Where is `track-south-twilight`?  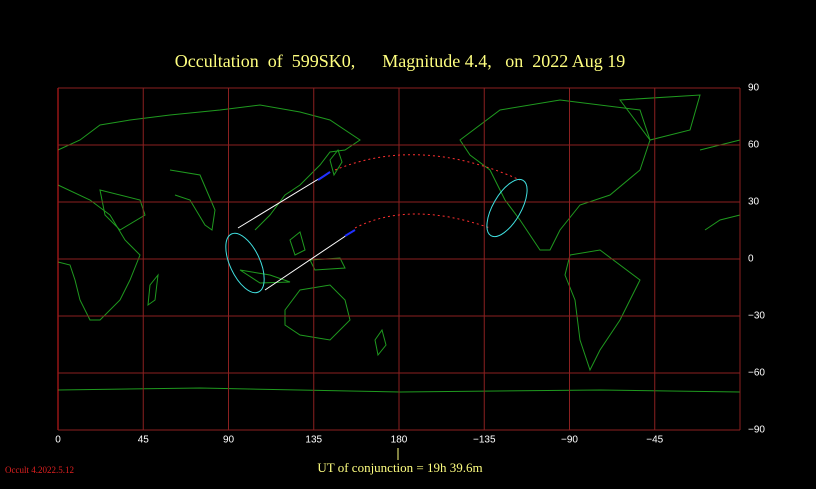 track-south-twilight is located at coordinates (350, 233).